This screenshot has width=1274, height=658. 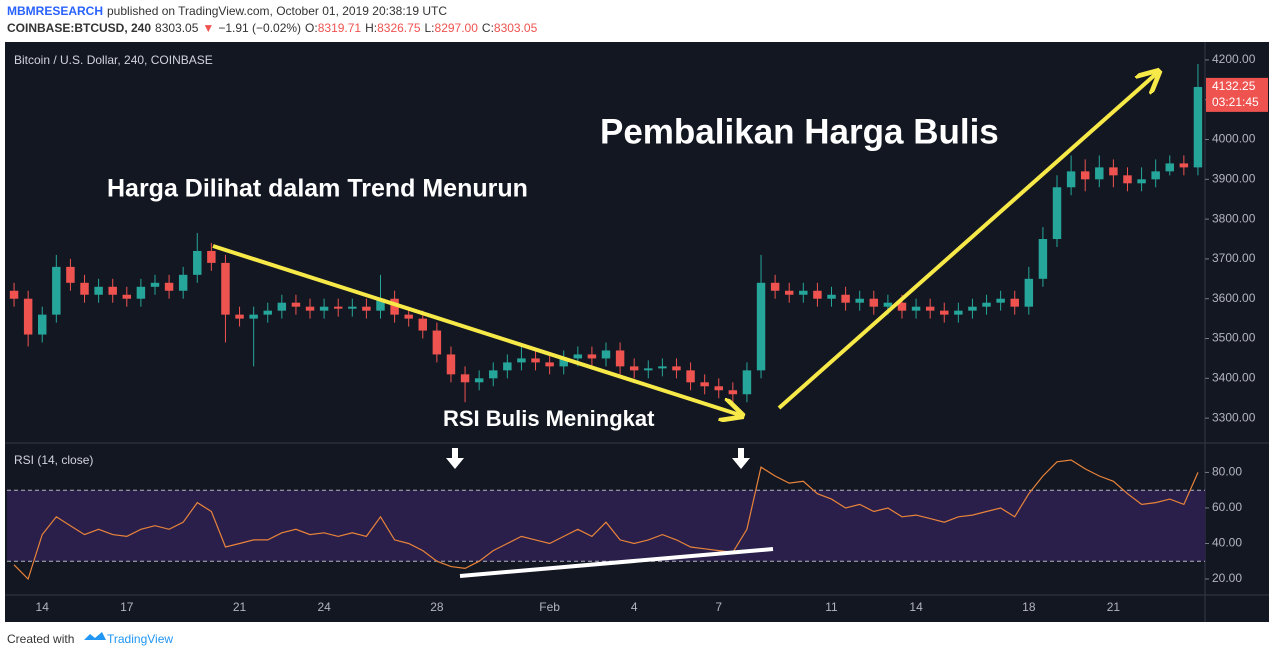 I want to click on tv-logo, so click(x=95, y=636).